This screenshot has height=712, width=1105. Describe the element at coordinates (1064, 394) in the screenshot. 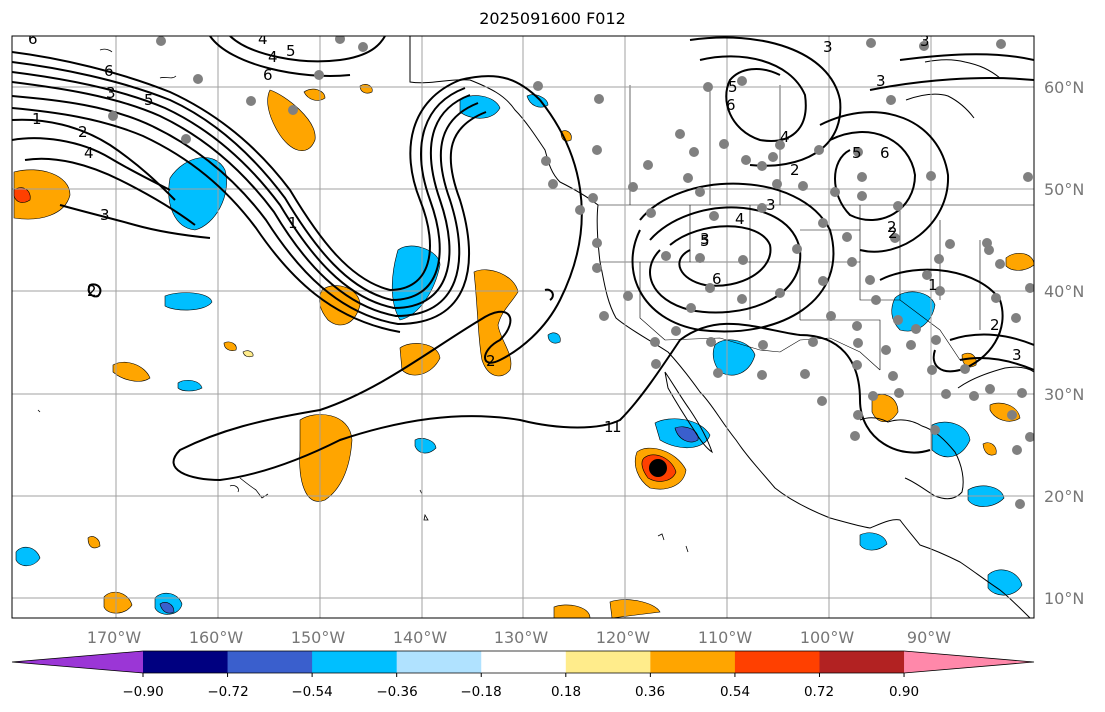

I see `lat-label: 30°N` at that location.